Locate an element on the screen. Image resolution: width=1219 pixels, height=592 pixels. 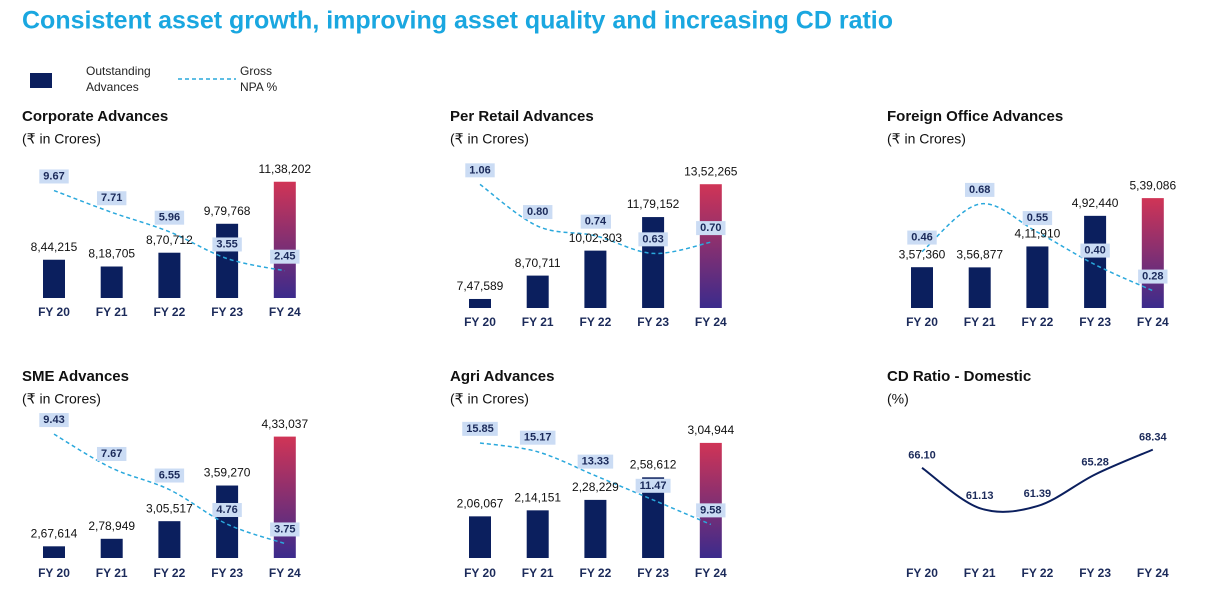
line-value-label: 0.63 is located at coordinates (652, 239).